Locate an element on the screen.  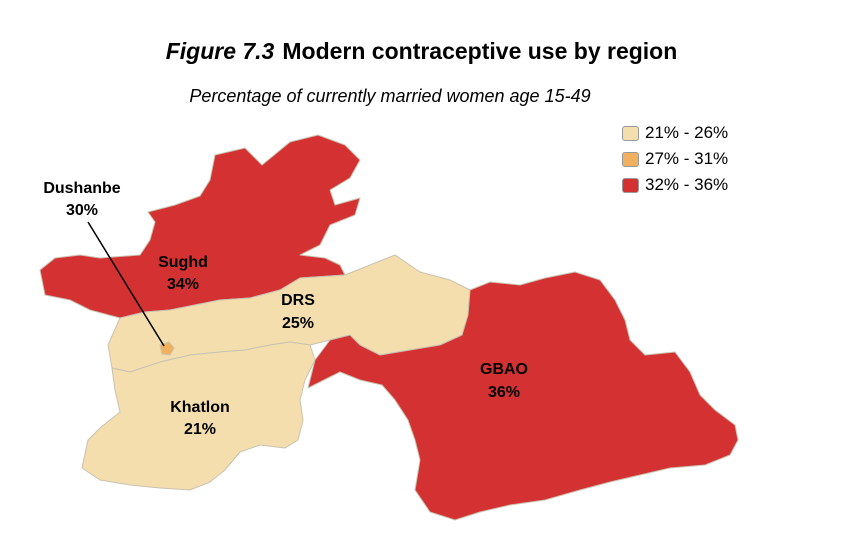
label-drs-value: 25% is located at coordinates (298, 323).